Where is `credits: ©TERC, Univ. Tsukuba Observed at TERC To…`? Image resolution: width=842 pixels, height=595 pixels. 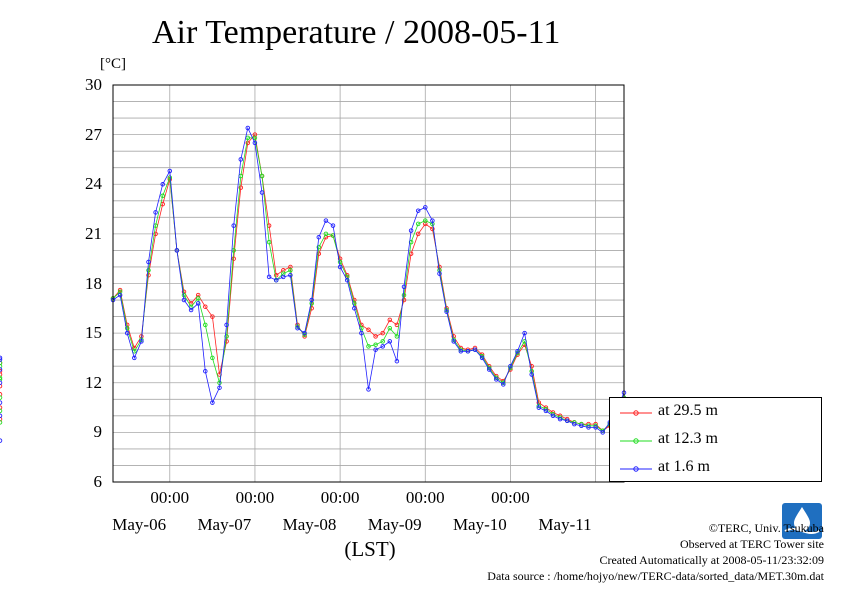
credits: ©TERC, Univ. Tsukuba Observed at TERC To… is located at coordinates (655, 552).